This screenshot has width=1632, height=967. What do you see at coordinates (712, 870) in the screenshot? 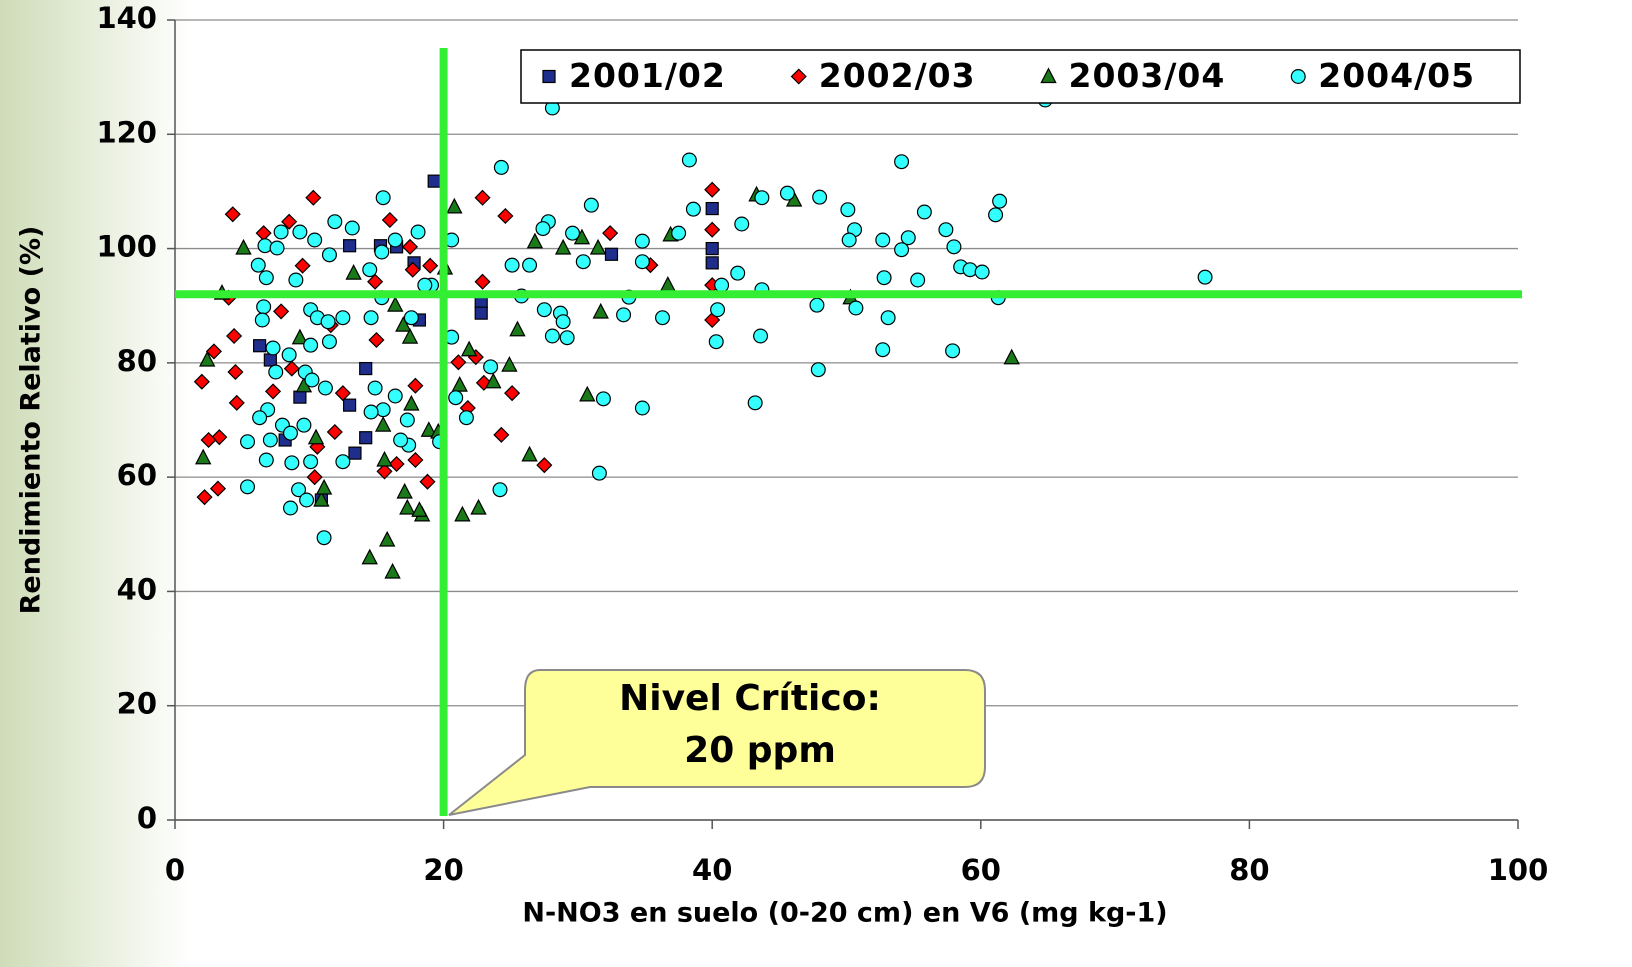
I see `x-tick-label: 40` at bounding box center [712, 870].